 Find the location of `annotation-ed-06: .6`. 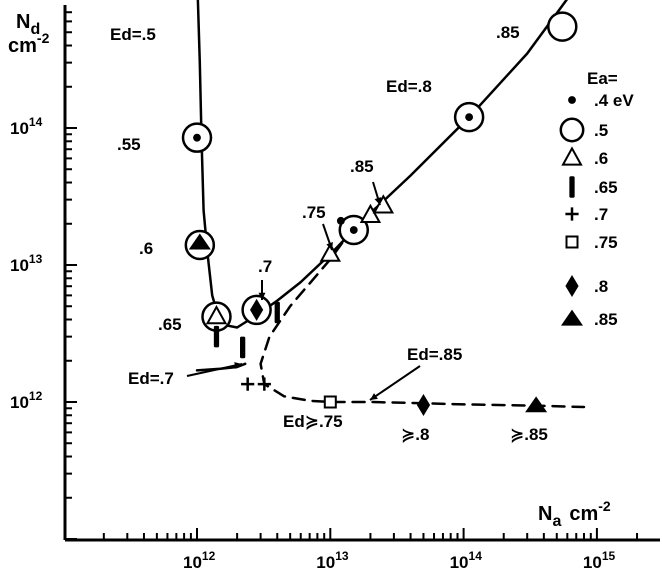

annotation-ed-06: .6 is located at coordinates (146, 248).